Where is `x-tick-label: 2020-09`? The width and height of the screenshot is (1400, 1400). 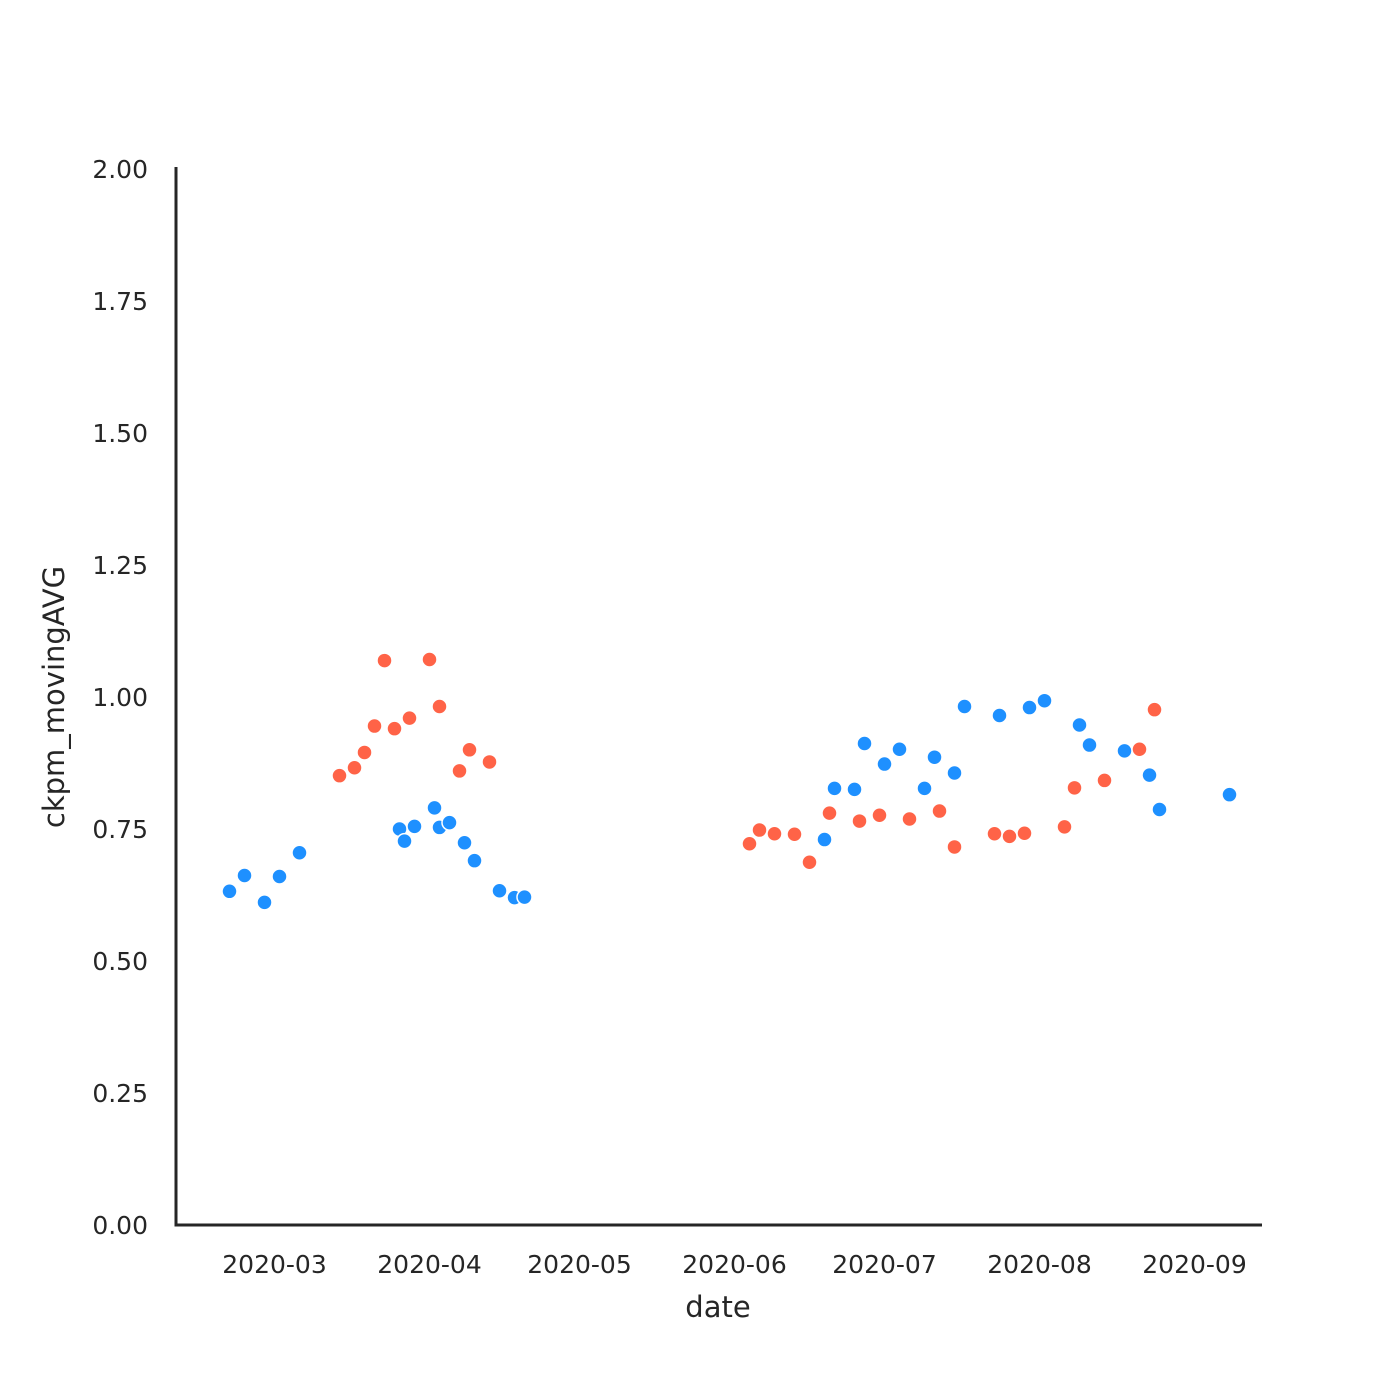
x-tick-label: 2020-09 is located at coordinates (1194, 1264).